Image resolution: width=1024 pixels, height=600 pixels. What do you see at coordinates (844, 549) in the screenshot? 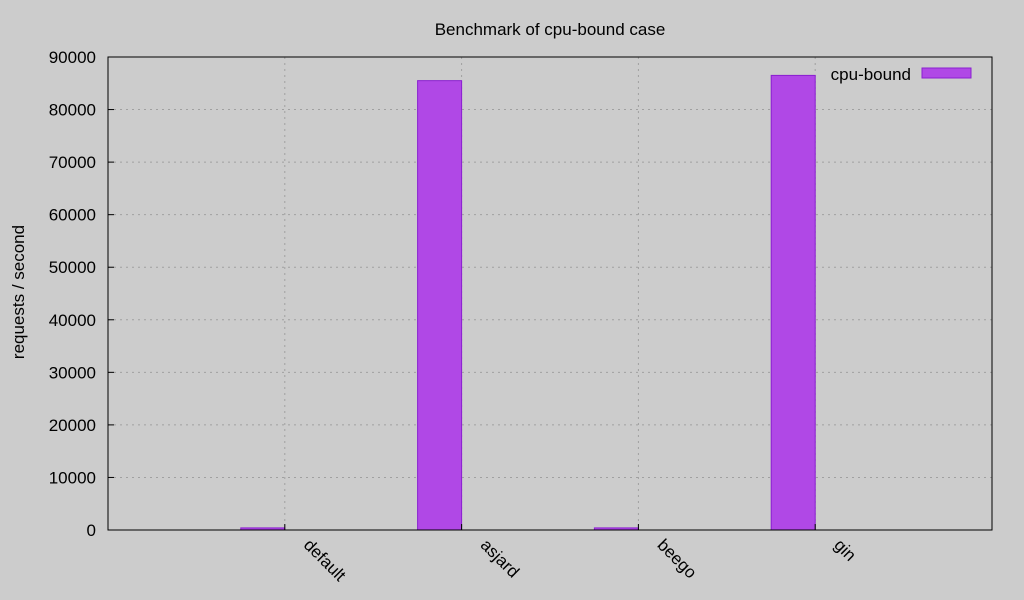
I see `x-tick-label: gin` at bounding box center [844, 549].